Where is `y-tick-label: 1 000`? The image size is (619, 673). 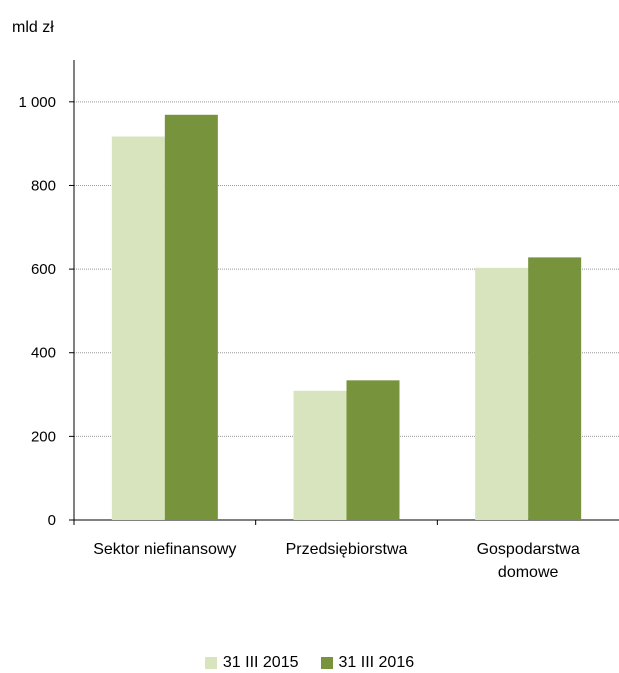
y-tick-label: 1 000 is located at coordinates (37, 102).